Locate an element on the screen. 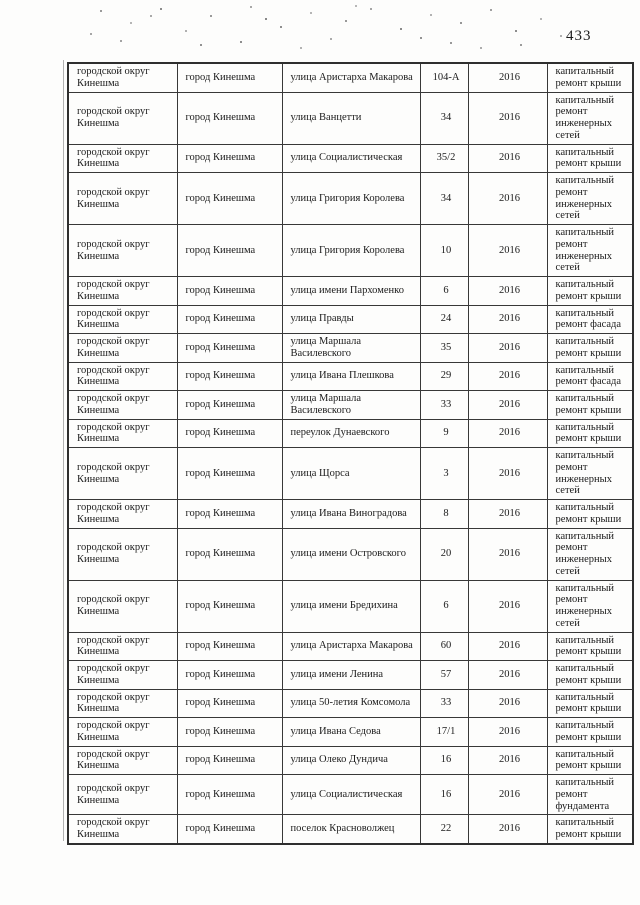 This screenshot has width=640, height=905. cell-street: улица Григория Королева is located at coordinates (351, 250).